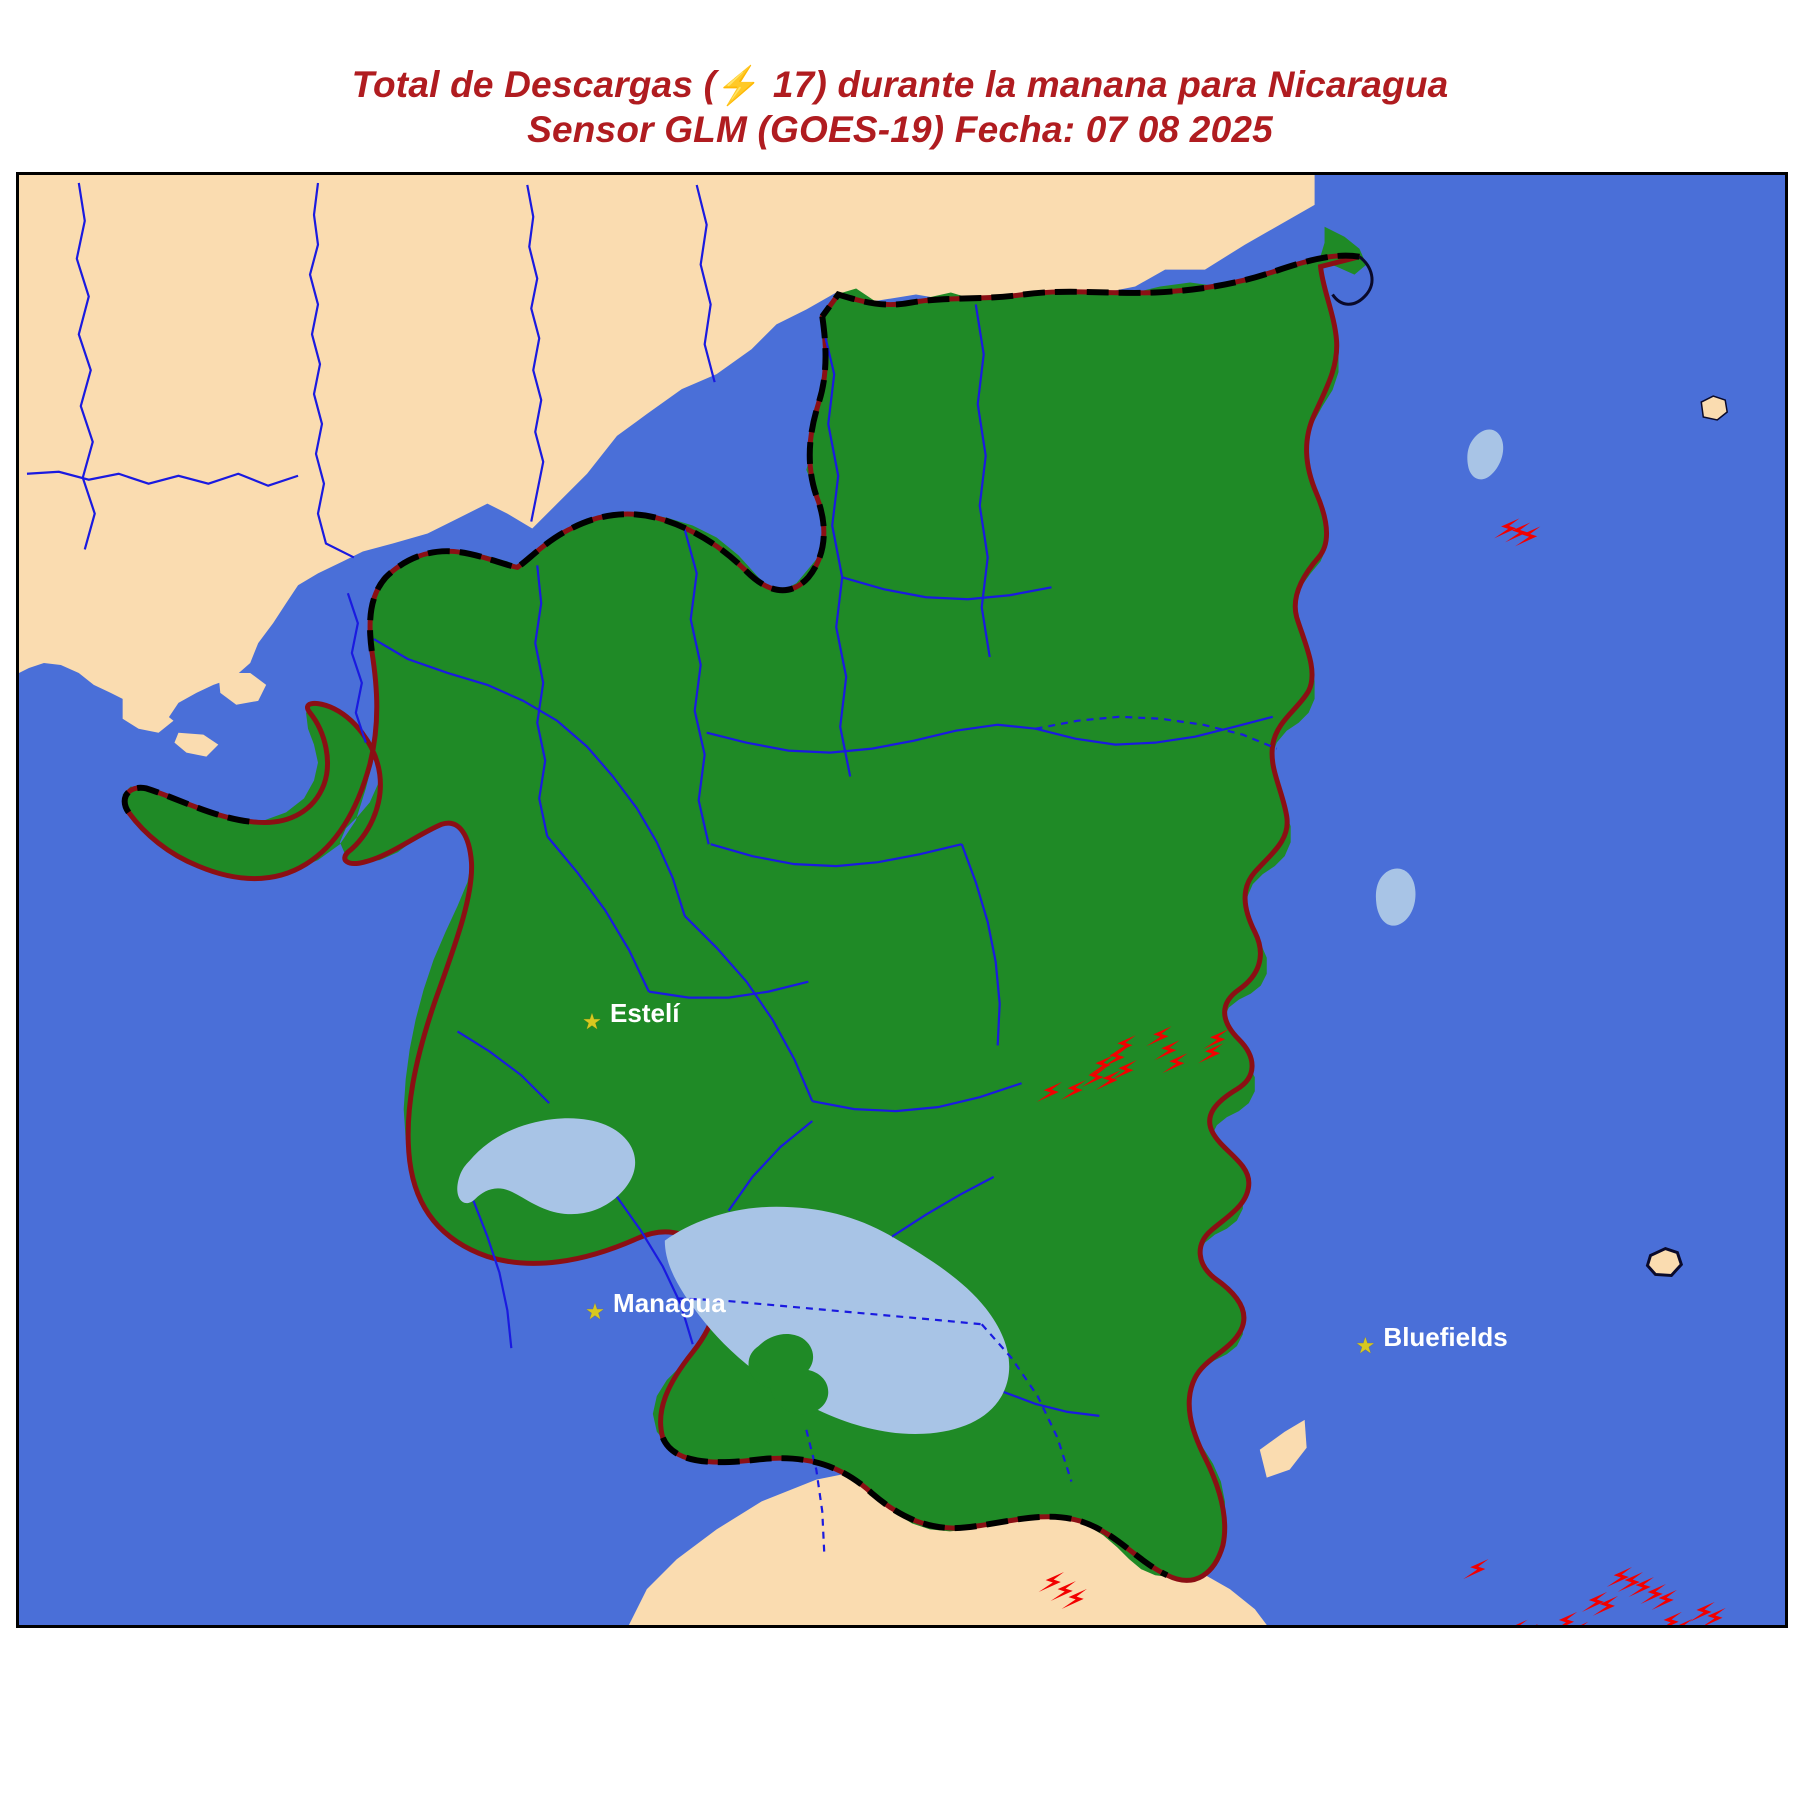 The image size is (1800, 1800). I want to click on title-prefix: Total de Descargas (, so click(534, 84).